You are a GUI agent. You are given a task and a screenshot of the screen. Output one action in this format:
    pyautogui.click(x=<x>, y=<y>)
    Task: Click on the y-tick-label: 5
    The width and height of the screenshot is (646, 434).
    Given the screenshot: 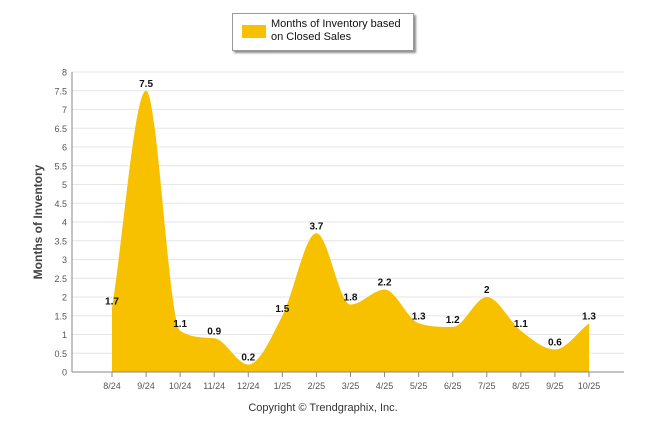 What is the action you would take?
    pyautogui.click(x=64, y=185)
    